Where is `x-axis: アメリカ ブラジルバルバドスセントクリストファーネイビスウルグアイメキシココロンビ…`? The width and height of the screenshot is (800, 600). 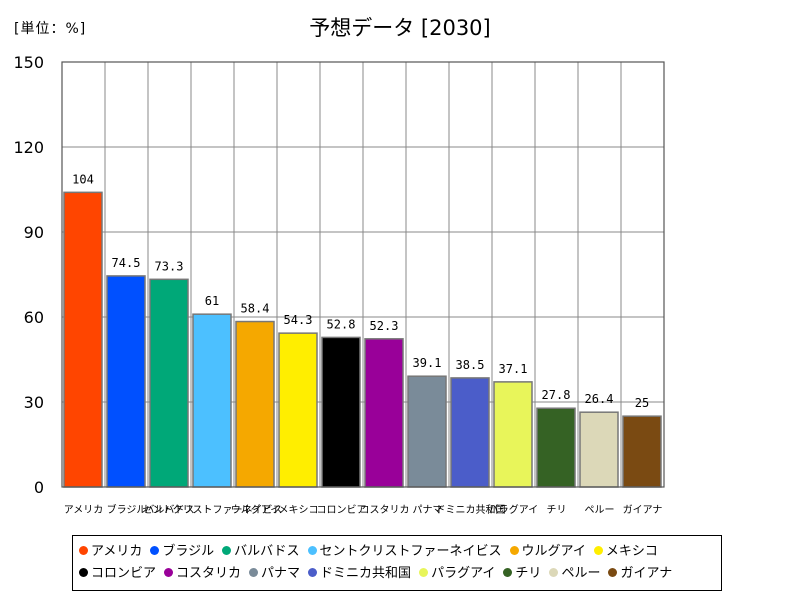
x-axis: アメリカ ブラジルバルバドスセントクリストファーネイビスウルグアイメキシココロンビ… is located at coordinates (363, 509).